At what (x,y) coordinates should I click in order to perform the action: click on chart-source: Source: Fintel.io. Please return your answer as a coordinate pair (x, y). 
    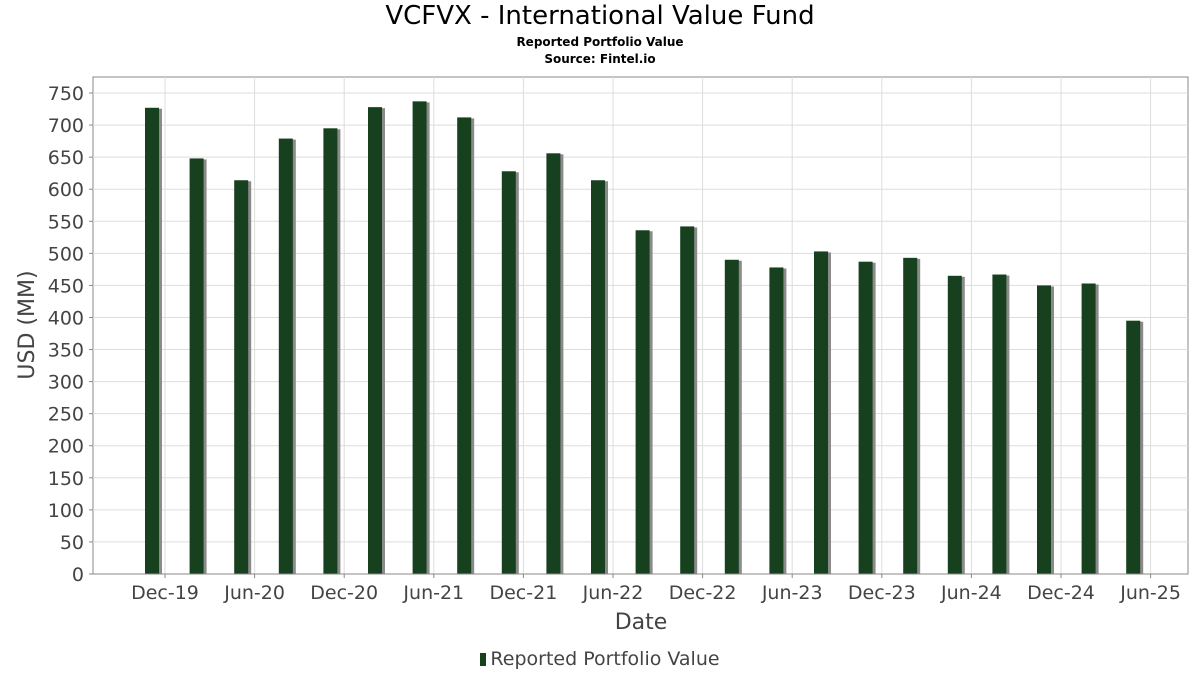
    Looking at the image, I should click on (600, 59).